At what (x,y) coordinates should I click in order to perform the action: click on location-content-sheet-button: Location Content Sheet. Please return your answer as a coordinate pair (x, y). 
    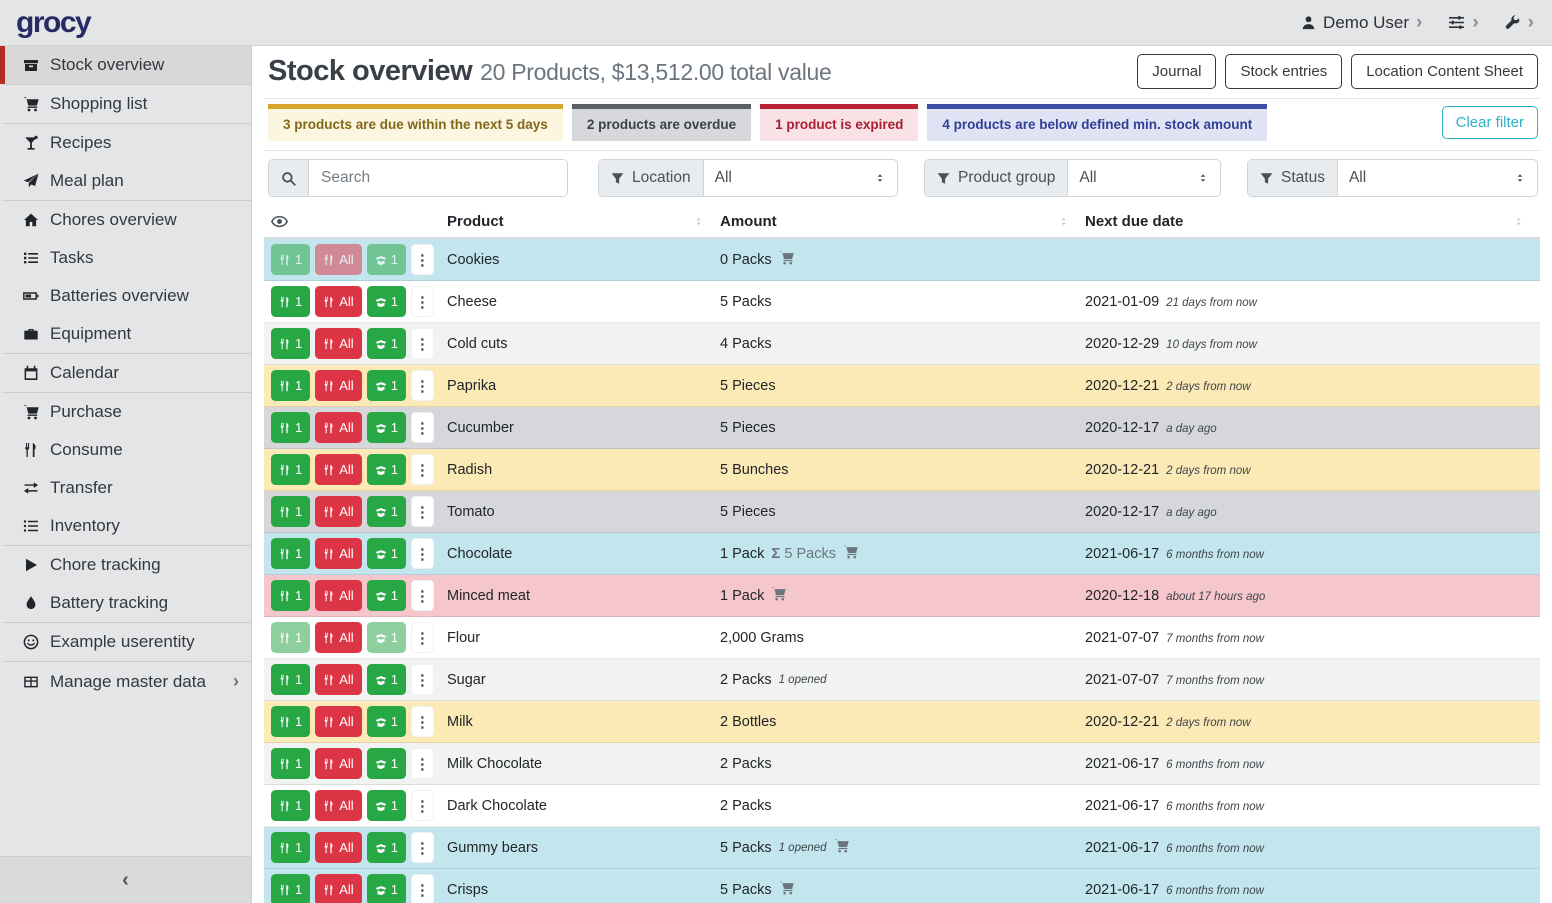
    Looking at the image, I should click on (1444, 71).